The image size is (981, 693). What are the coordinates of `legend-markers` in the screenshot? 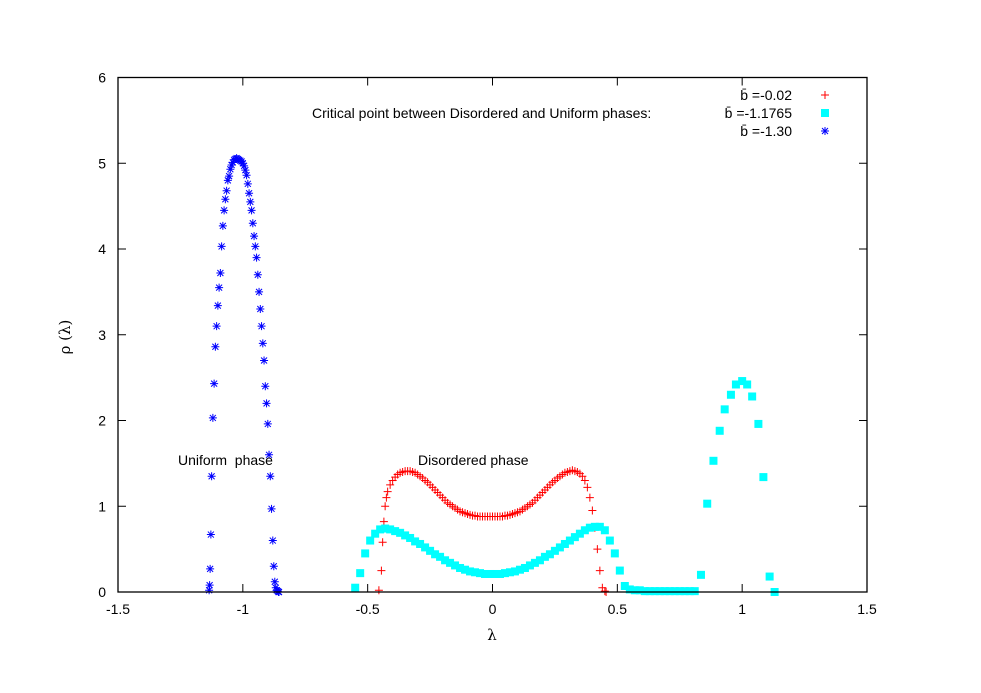 It's located at (825, 113).